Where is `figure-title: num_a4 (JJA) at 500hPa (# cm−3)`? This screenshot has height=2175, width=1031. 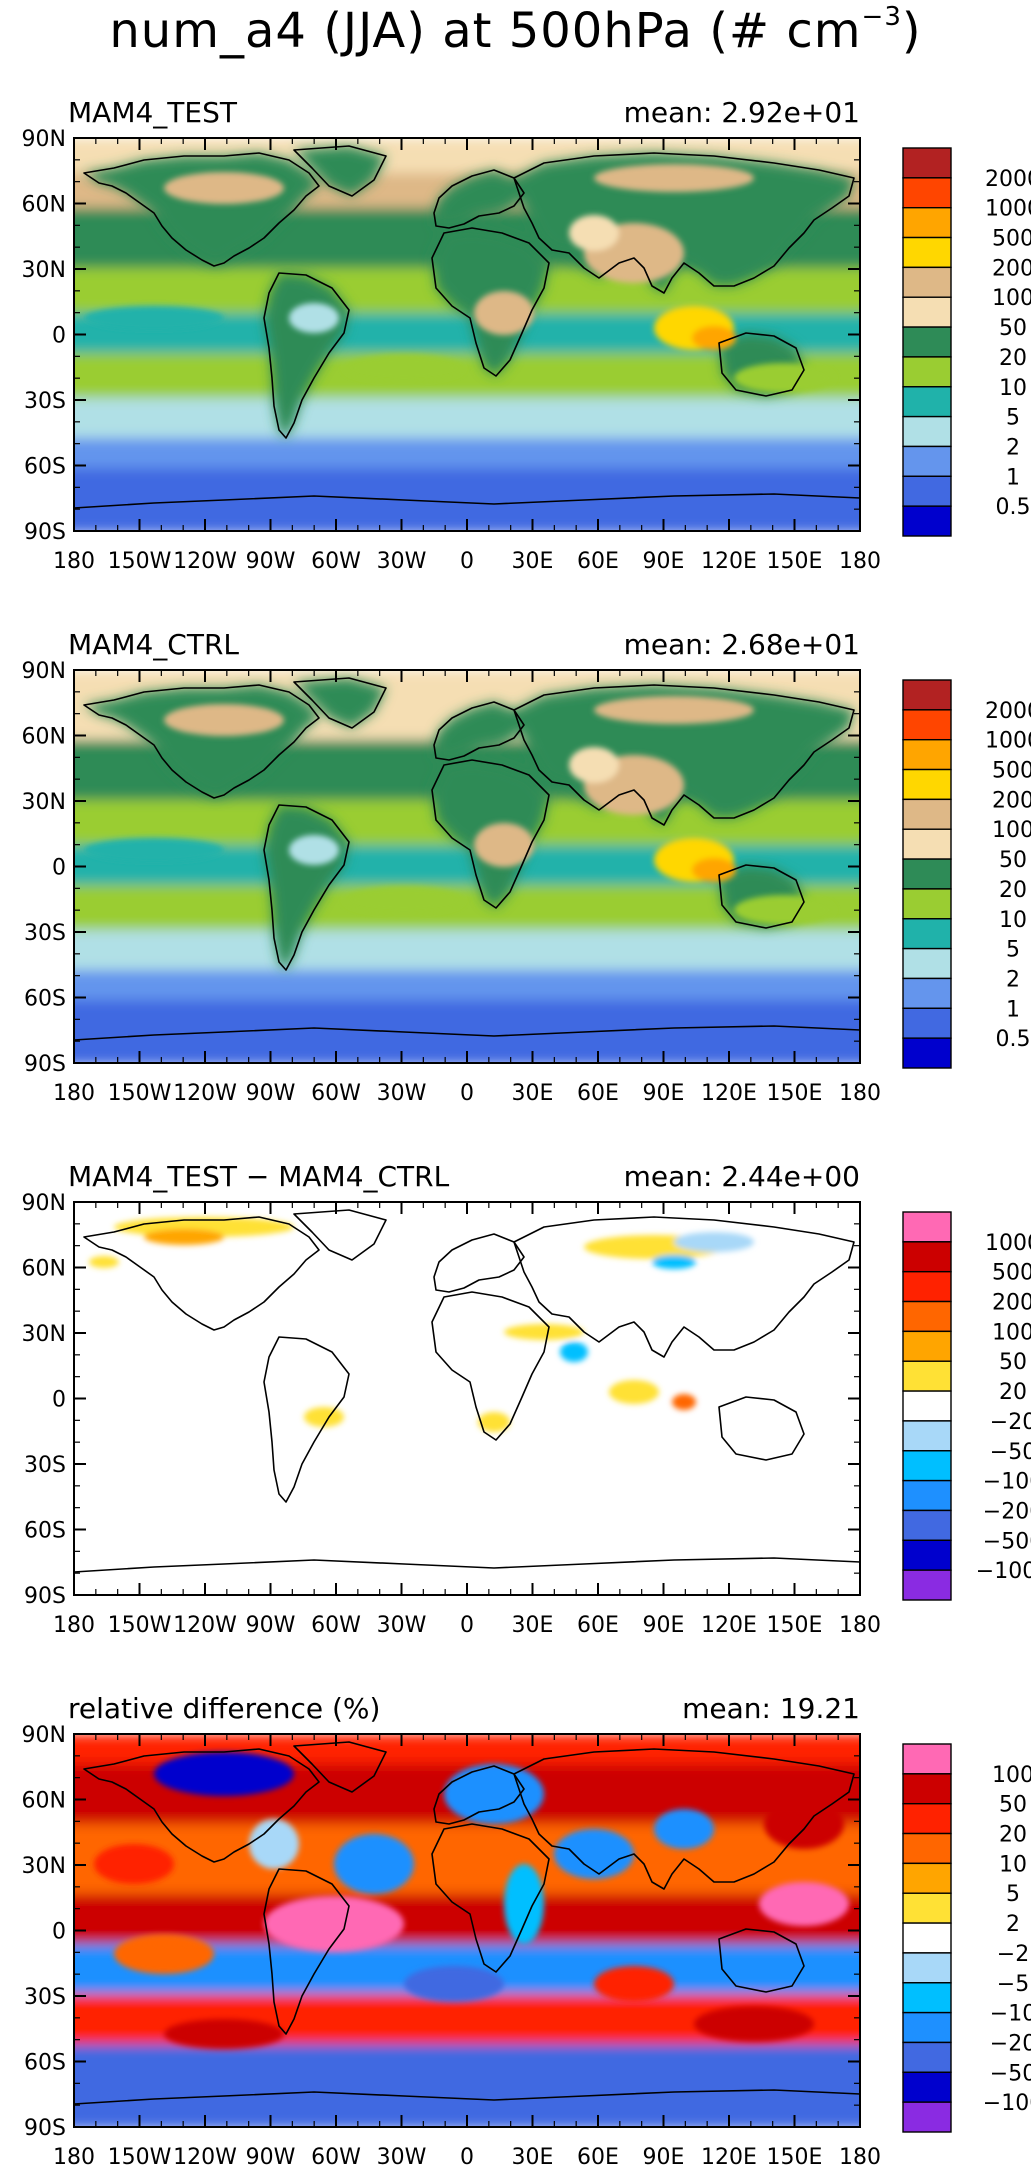
figure-title: num_a4 (JJA) at 500hPa (# cm−3) is located at coordinates (515, 30).